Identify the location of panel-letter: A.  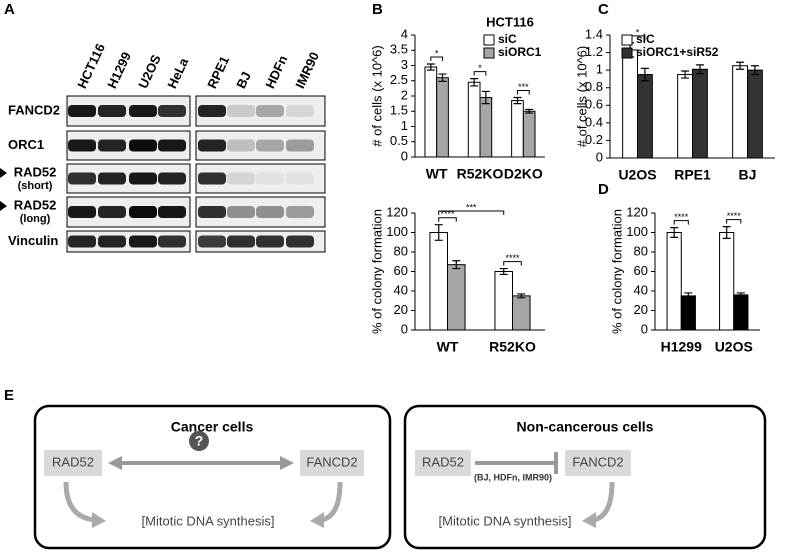
(9, 9).